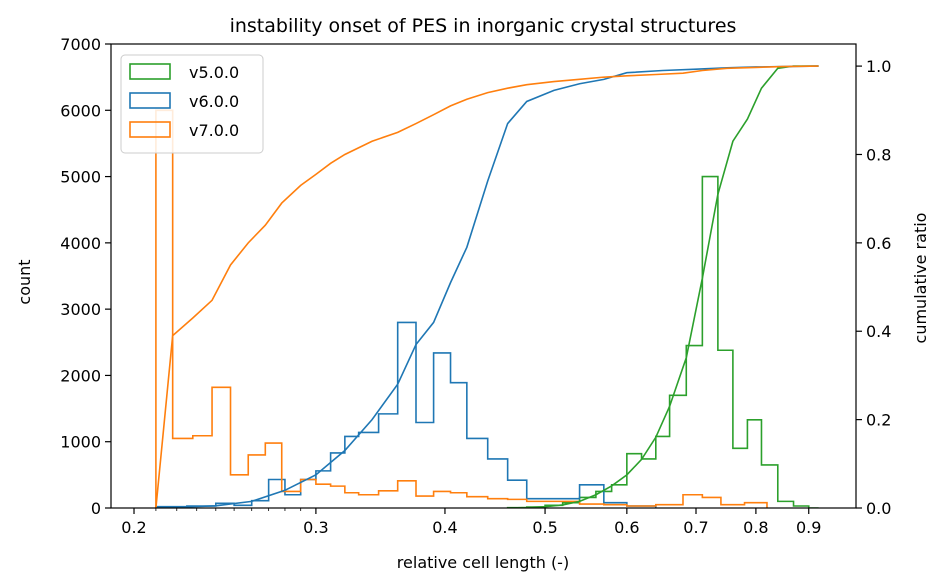 This screenshot has height=586, width=946. I want to click on x-axis-label: relative cell length (-), so click(483, 562).